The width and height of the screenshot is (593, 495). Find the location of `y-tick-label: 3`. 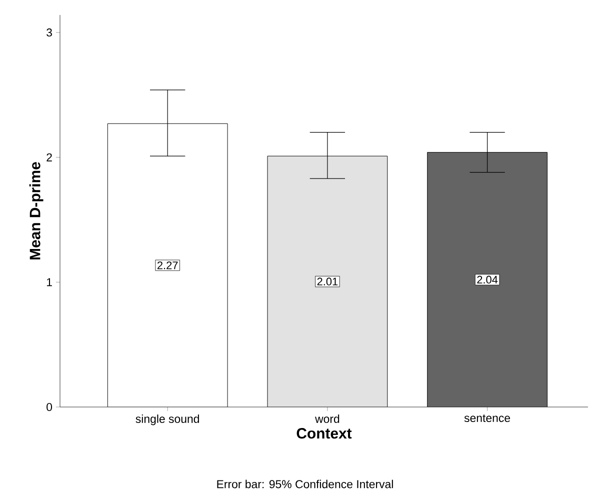

y-tick-label: 3 is located at coordinates (49, 32).